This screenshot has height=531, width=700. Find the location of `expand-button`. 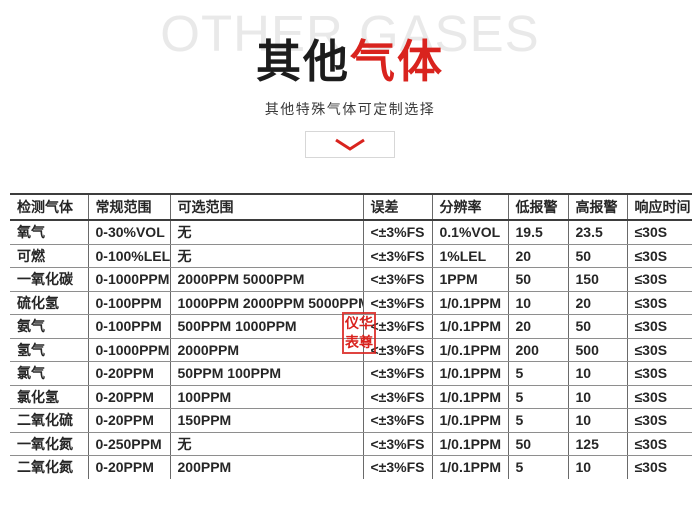

expand-button is located at coordinates (350, 144).